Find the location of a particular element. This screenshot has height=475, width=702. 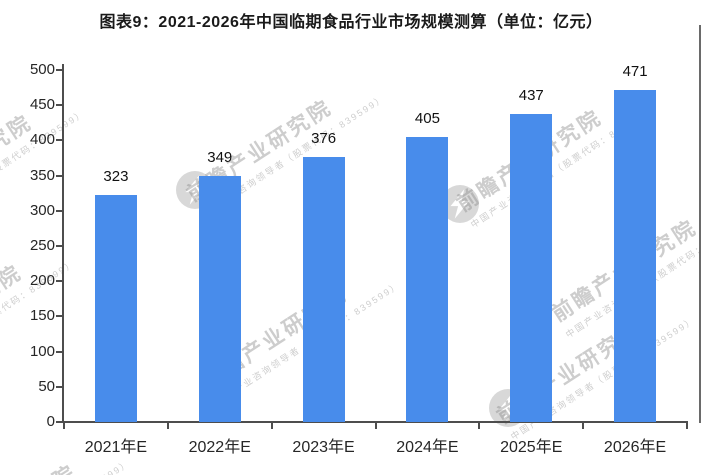

y-tick-label: 300 is located at coordinates (42, 210).